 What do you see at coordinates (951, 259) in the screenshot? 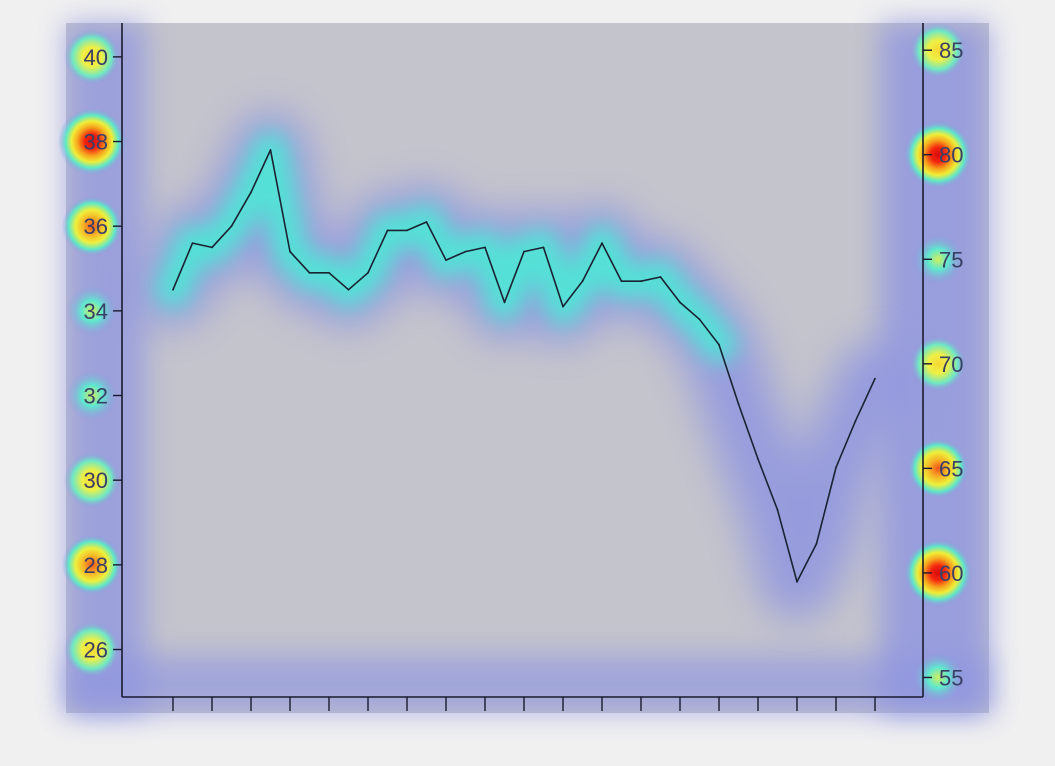
I see `right-tick-label: 75` at bounding box center [951, 259].